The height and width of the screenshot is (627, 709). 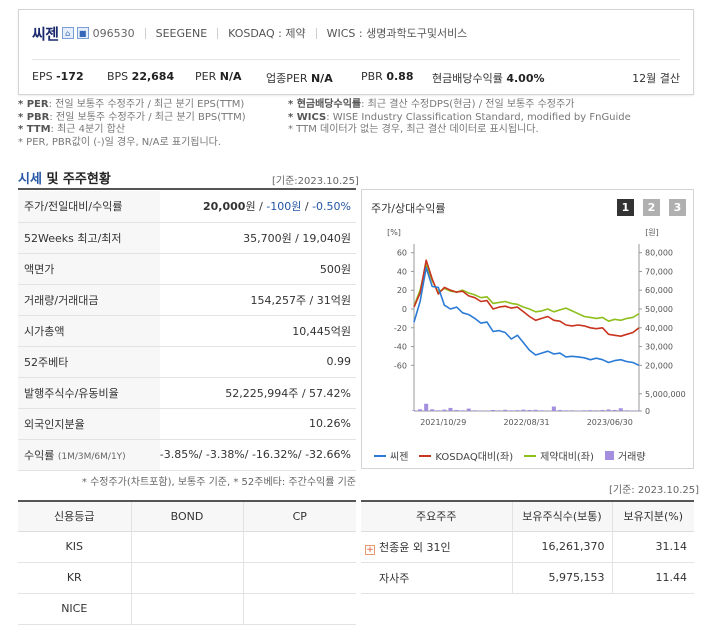 What do you see at coordinates (75, 516) in the screenshot?
I see `column-header: 신용등급` at bounding box center [75, 516].